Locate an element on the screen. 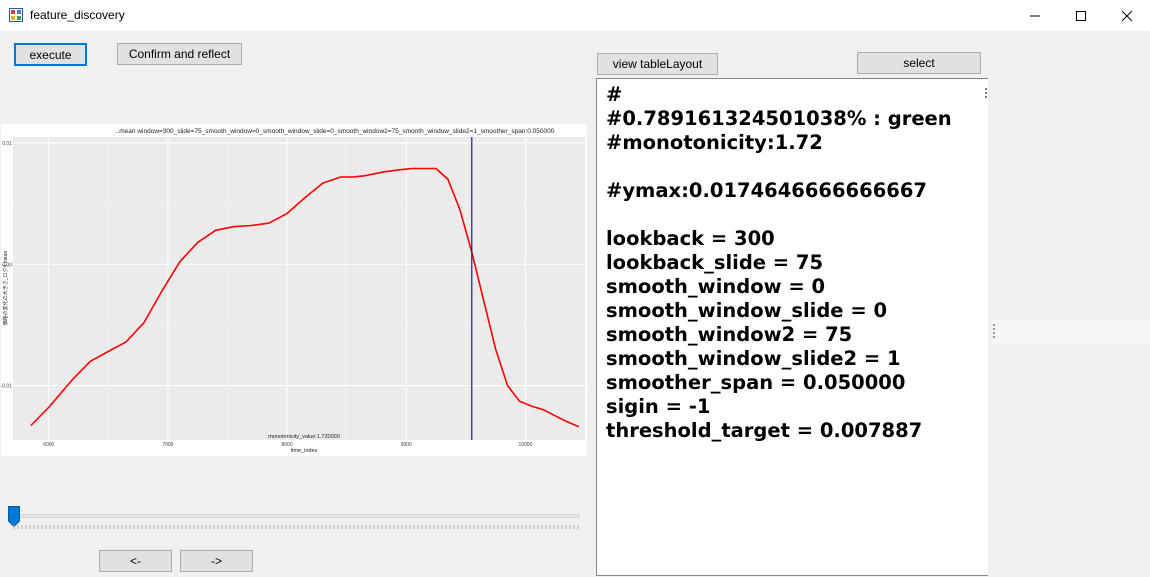  panel-grip-icon is located at coordinates (995, 332).